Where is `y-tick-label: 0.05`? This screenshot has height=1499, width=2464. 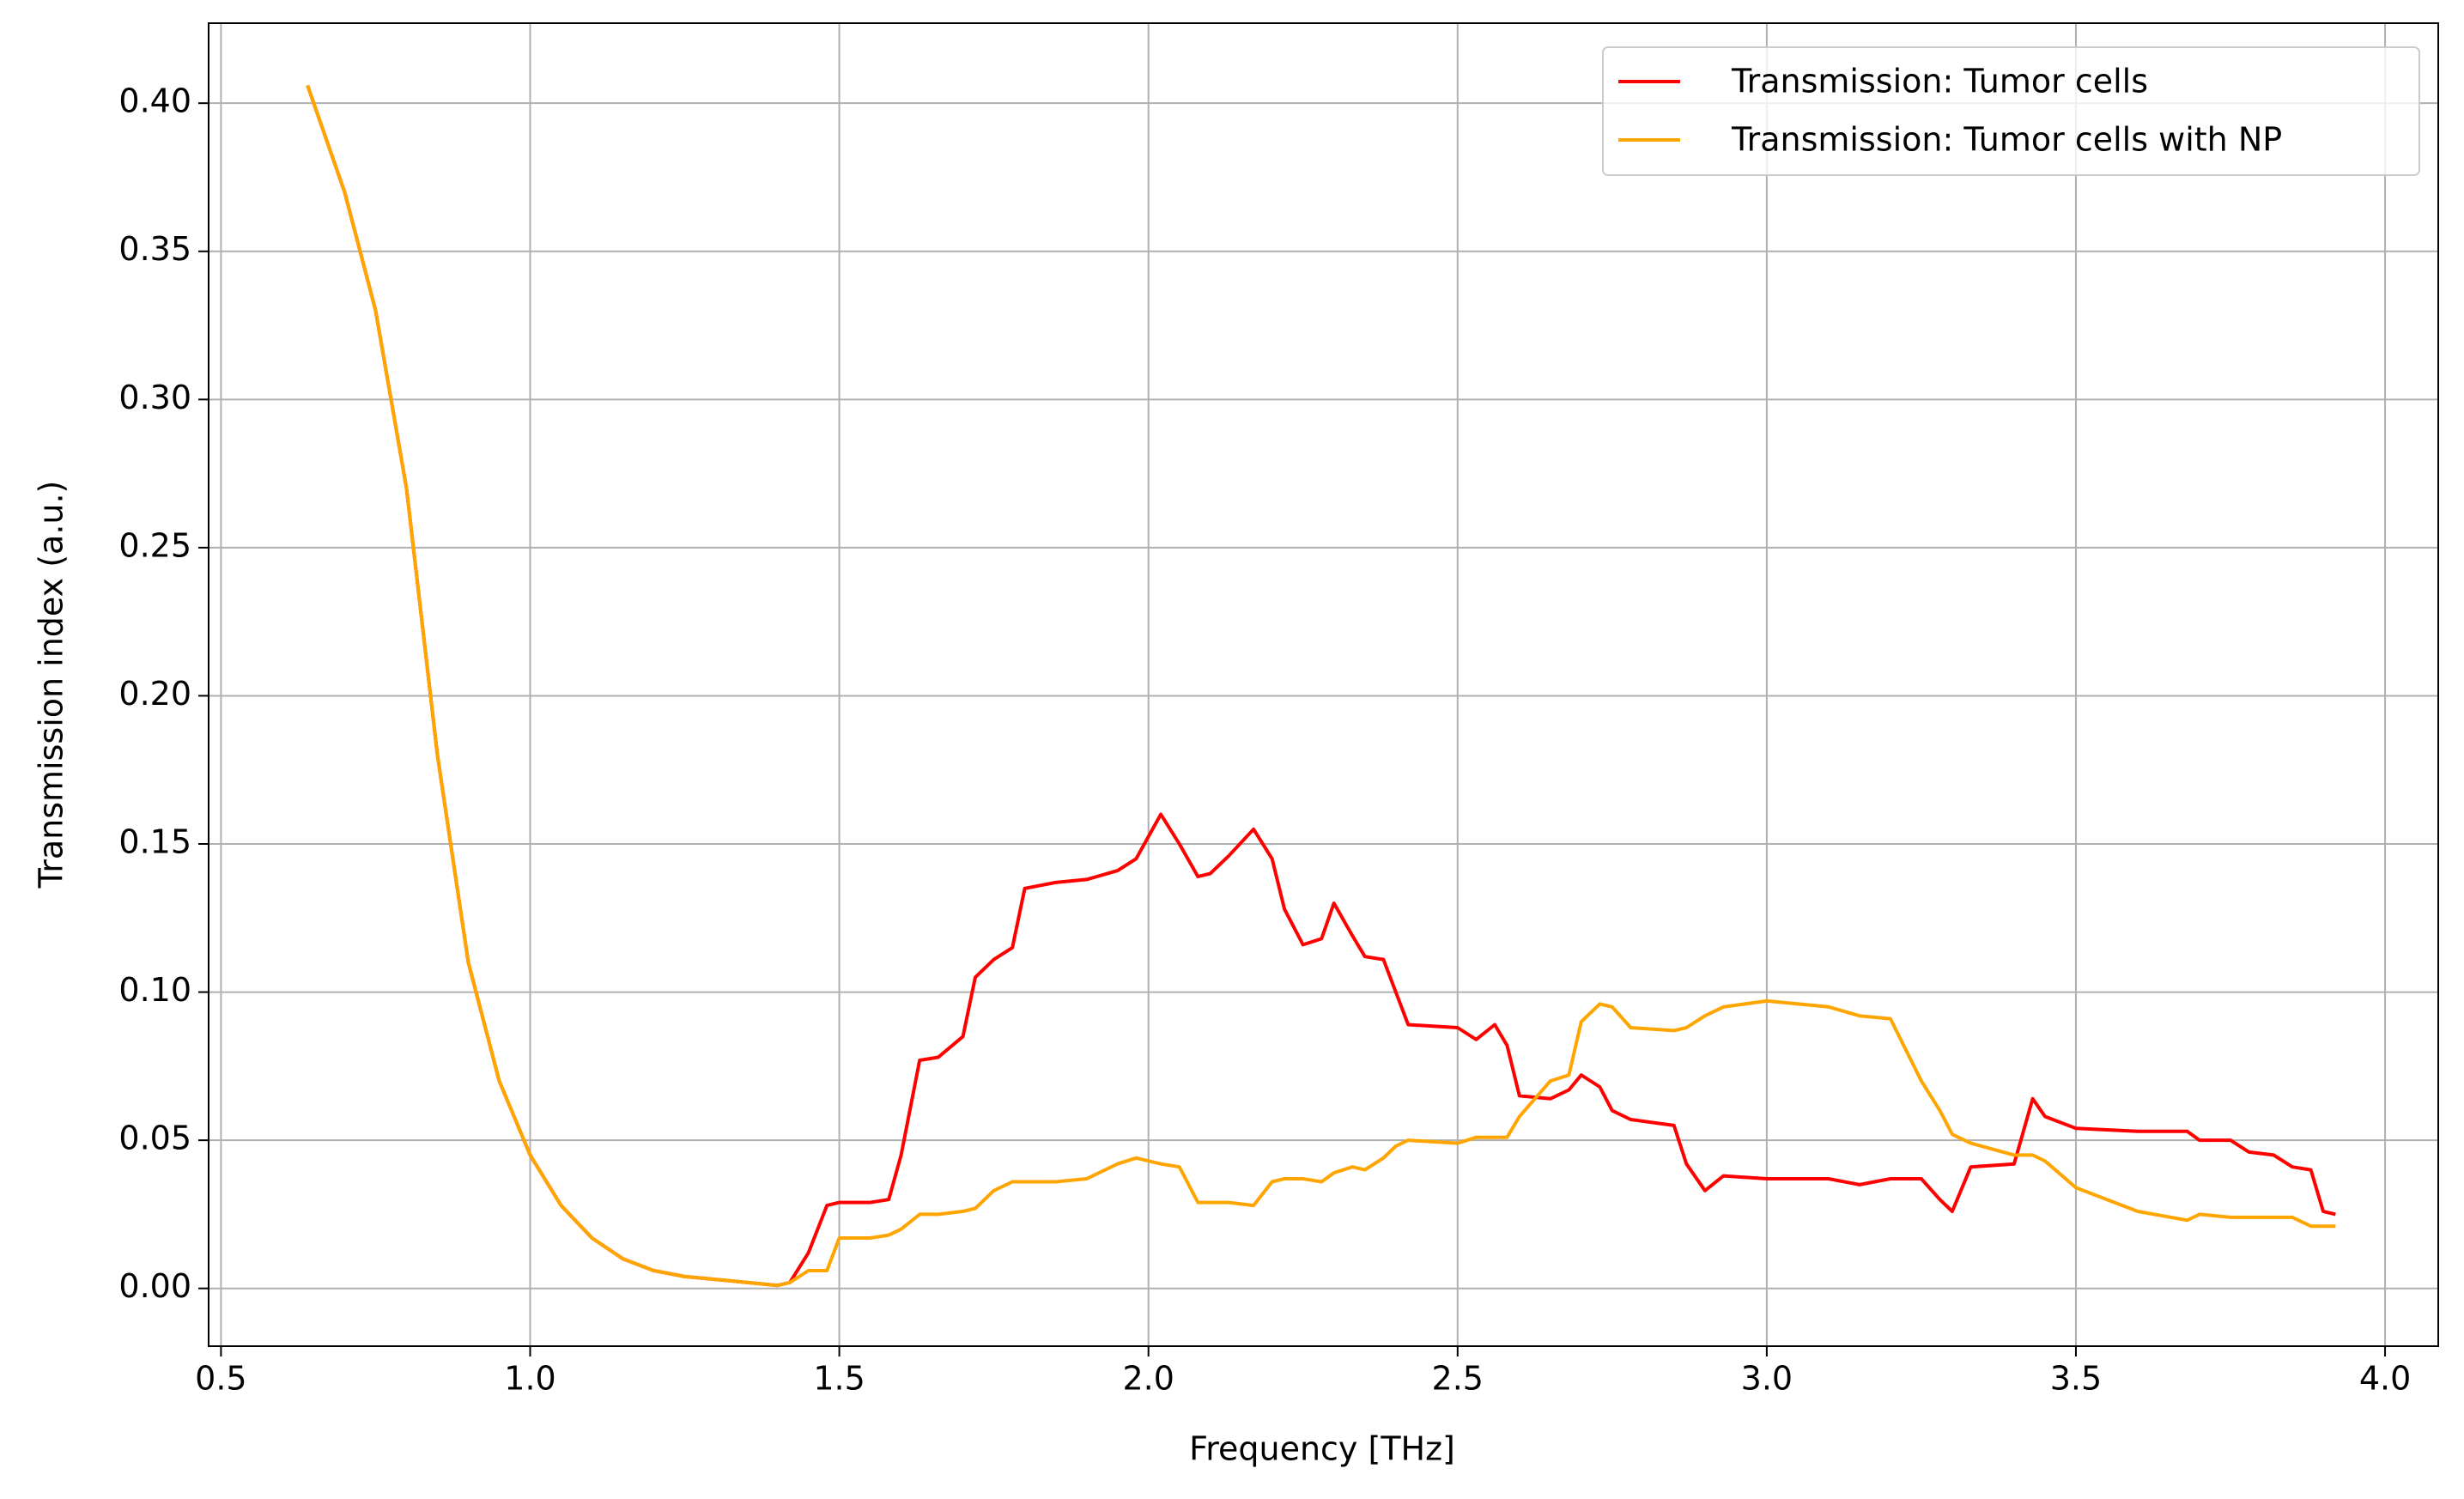 y-tick-label: 0.05 is located at coordinates (154, 1138).